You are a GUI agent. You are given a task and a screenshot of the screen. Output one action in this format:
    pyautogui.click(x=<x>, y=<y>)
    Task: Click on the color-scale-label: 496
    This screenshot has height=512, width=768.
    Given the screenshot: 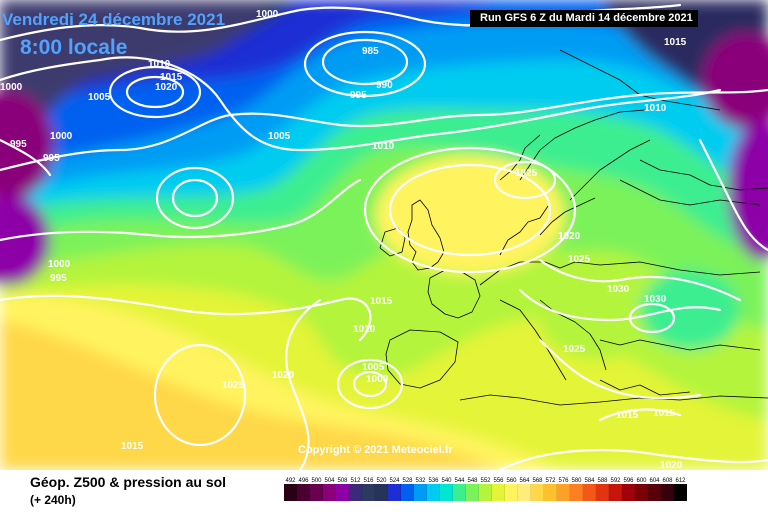 What is the action you would take?
    pyautogui.click(x=303, y=481)
    